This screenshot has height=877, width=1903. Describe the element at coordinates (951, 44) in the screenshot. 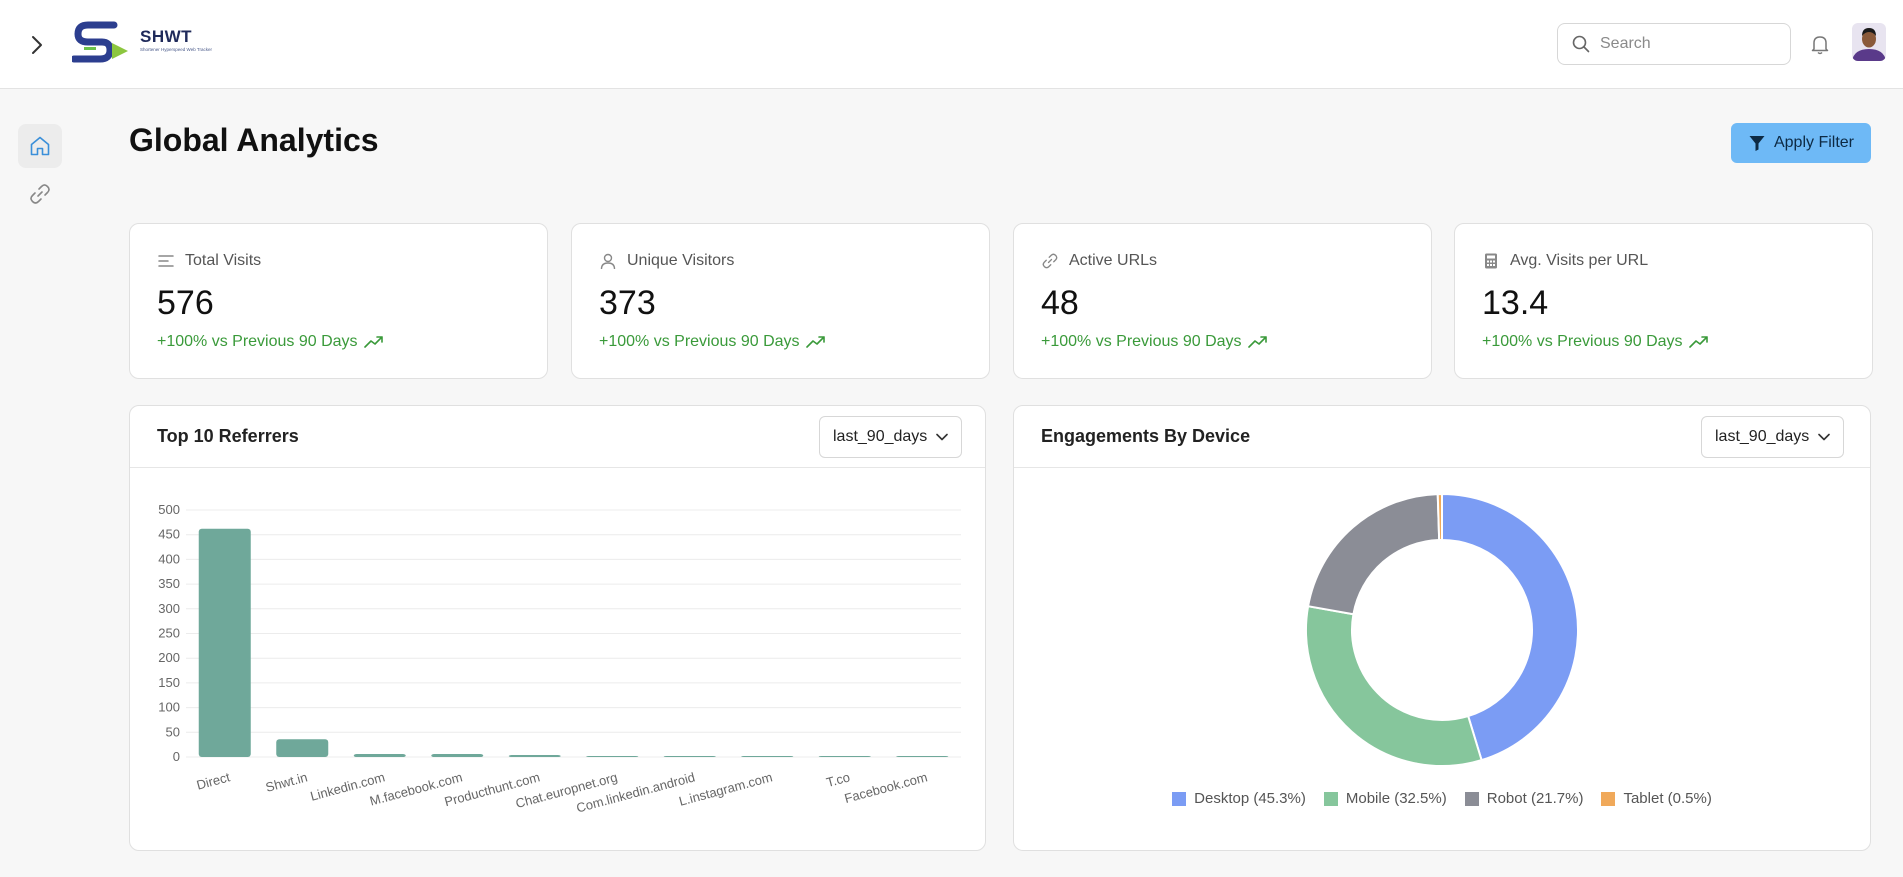

I see `top-bar: SHWT Shortener Hyperspeed Web Tracker` at that location.